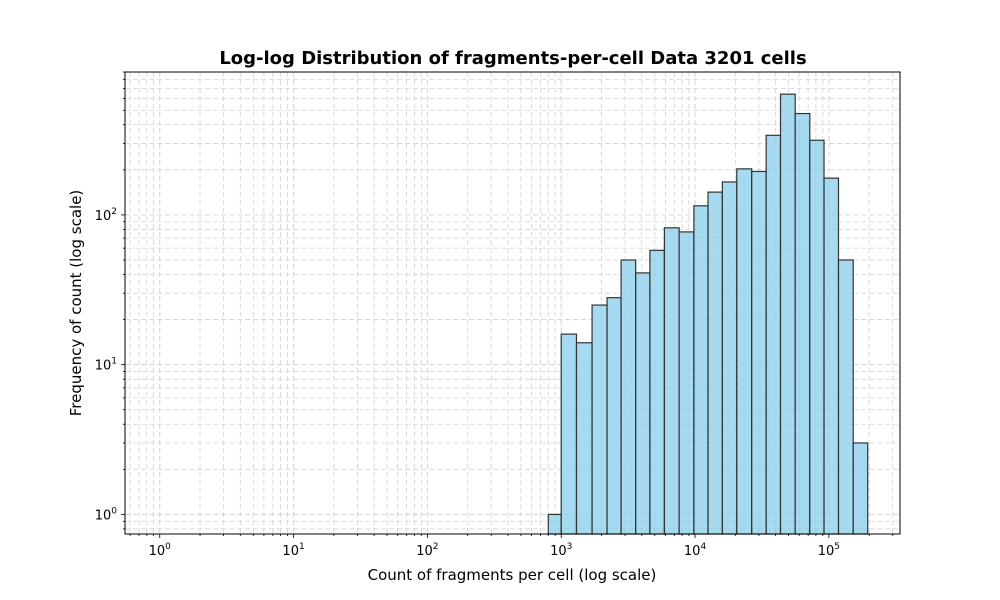 The height and width of the screenshot is (600, 1000). Describe the element at coordinates (160, 550) in the screenshot. I see `x-tick-label: 100` at that location.